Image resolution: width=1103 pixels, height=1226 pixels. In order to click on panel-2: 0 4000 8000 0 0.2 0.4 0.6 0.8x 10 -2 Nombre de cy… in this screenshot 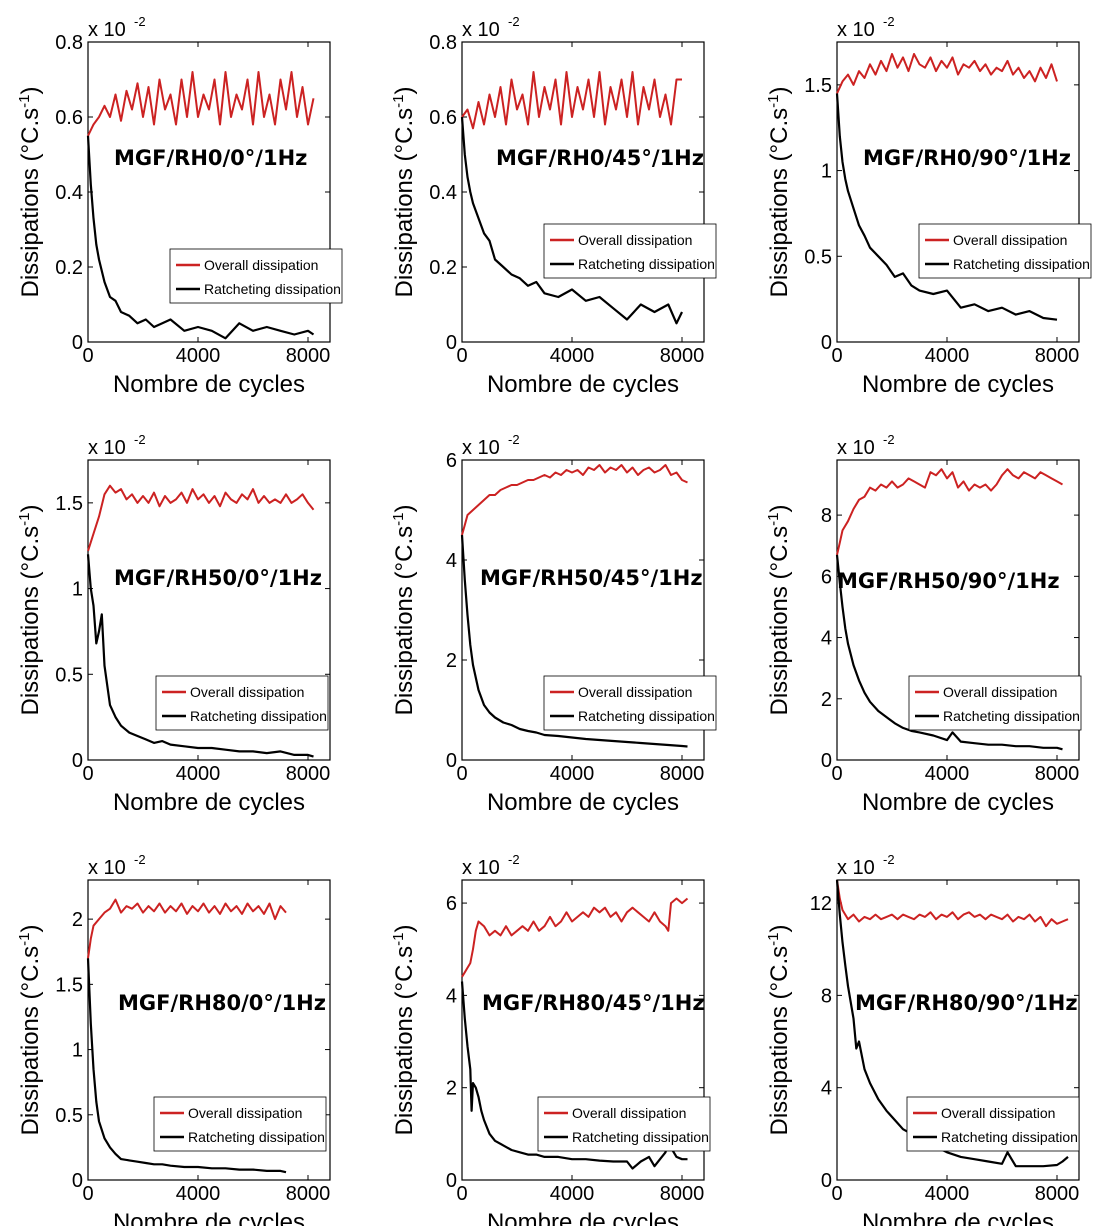, I will do `click(553, 206)`.